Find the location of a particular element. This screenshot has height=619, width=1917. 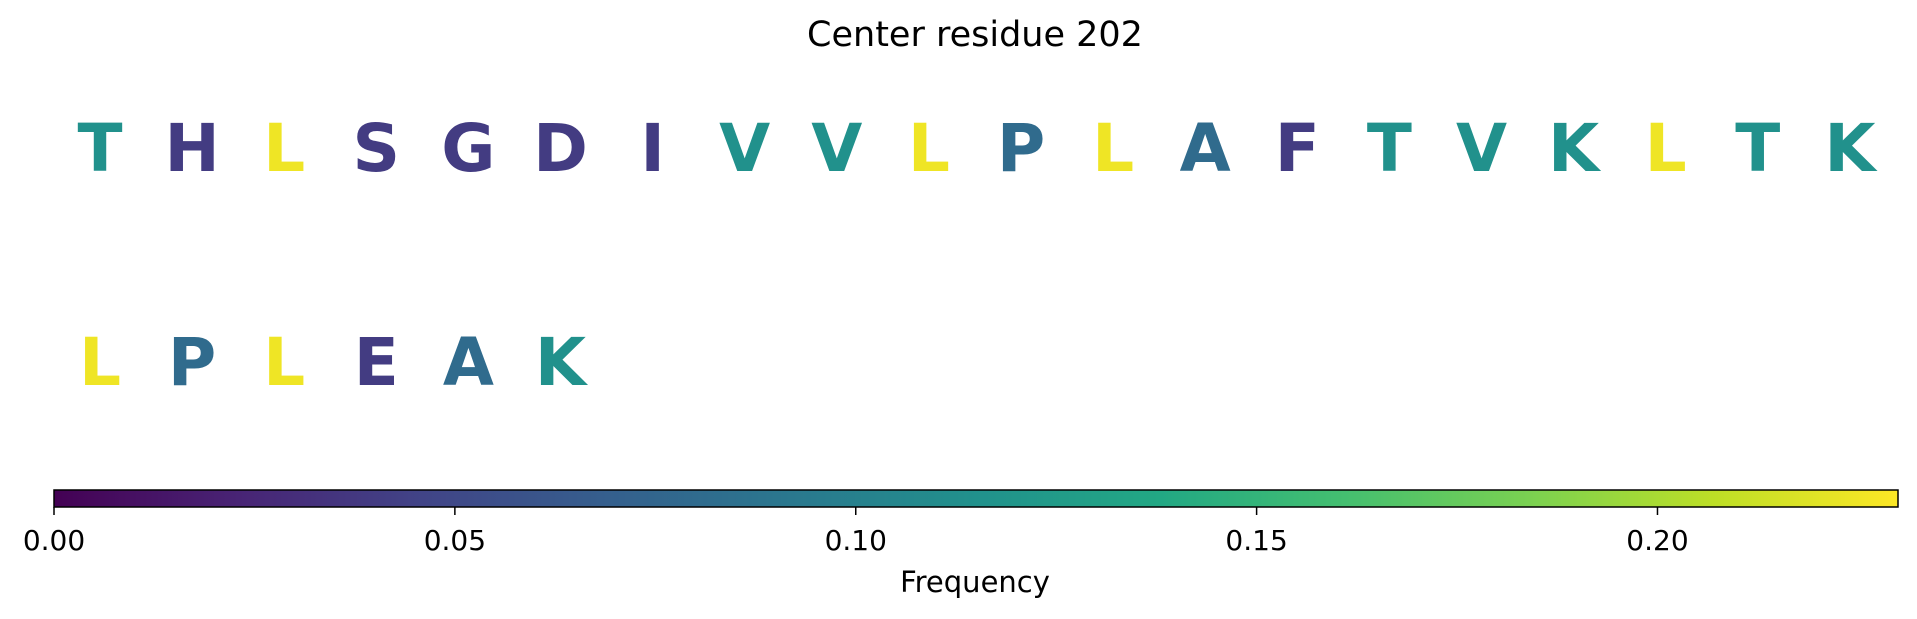

colorbar-tick-label: 0.20 is located at coordinates (1657, 540).